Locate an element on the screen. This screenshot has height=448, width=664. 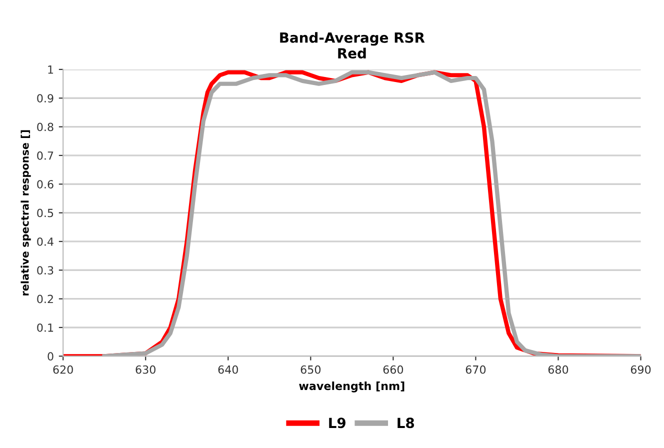
legend-label: L8 is located at coordinates (406, 423).